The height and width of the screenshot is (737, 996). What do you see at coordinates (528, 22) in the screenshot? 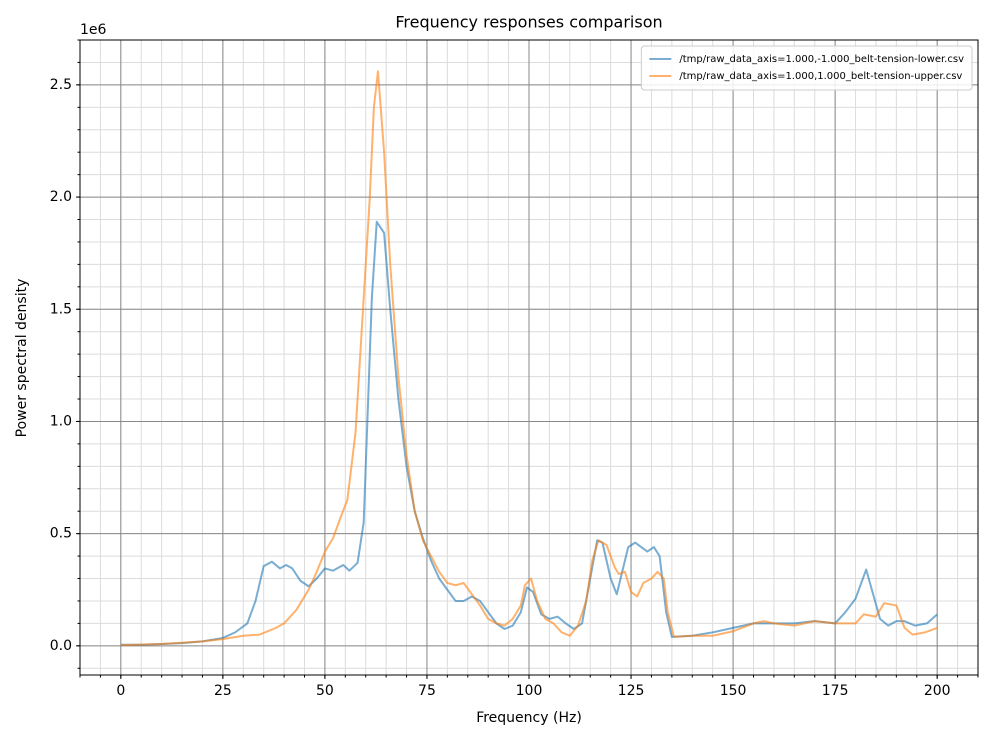
I see `chart-title: Frequency responses comparison` at bounding box center [528, 22].